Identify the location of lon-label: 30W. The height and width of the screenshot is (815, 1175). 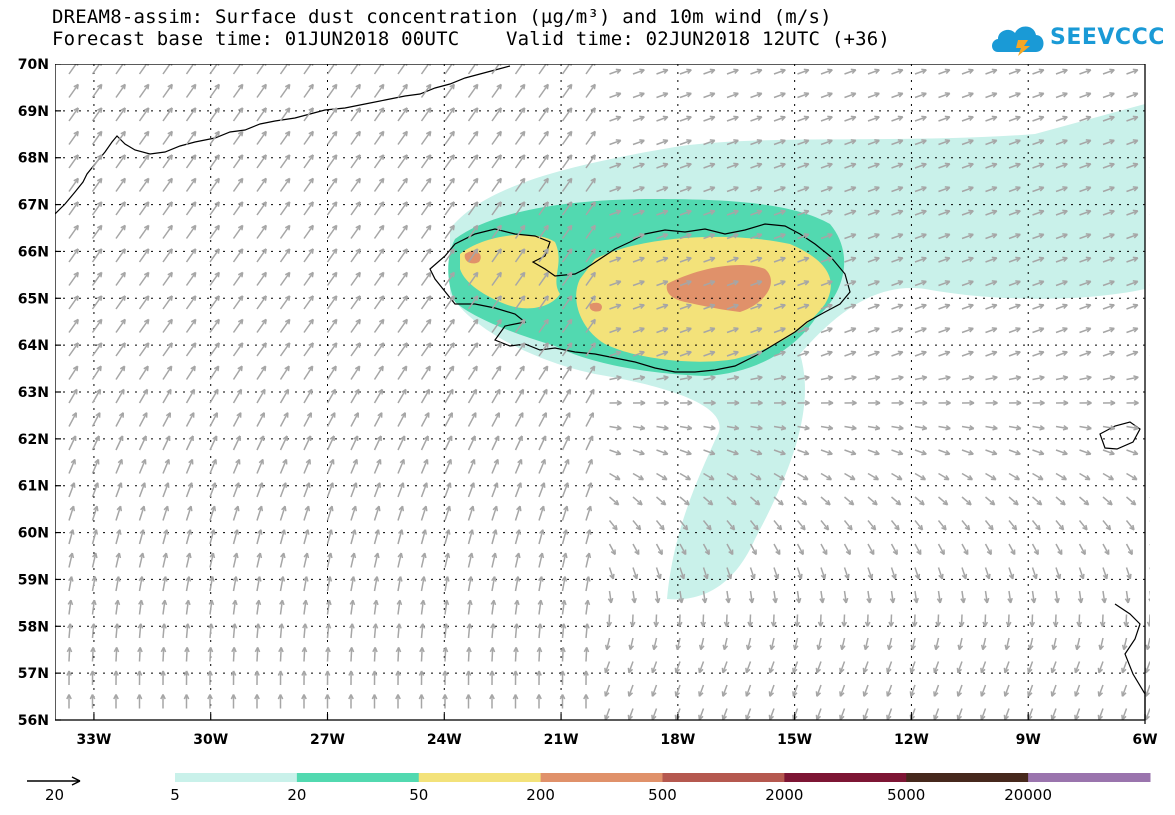
(210, 740).